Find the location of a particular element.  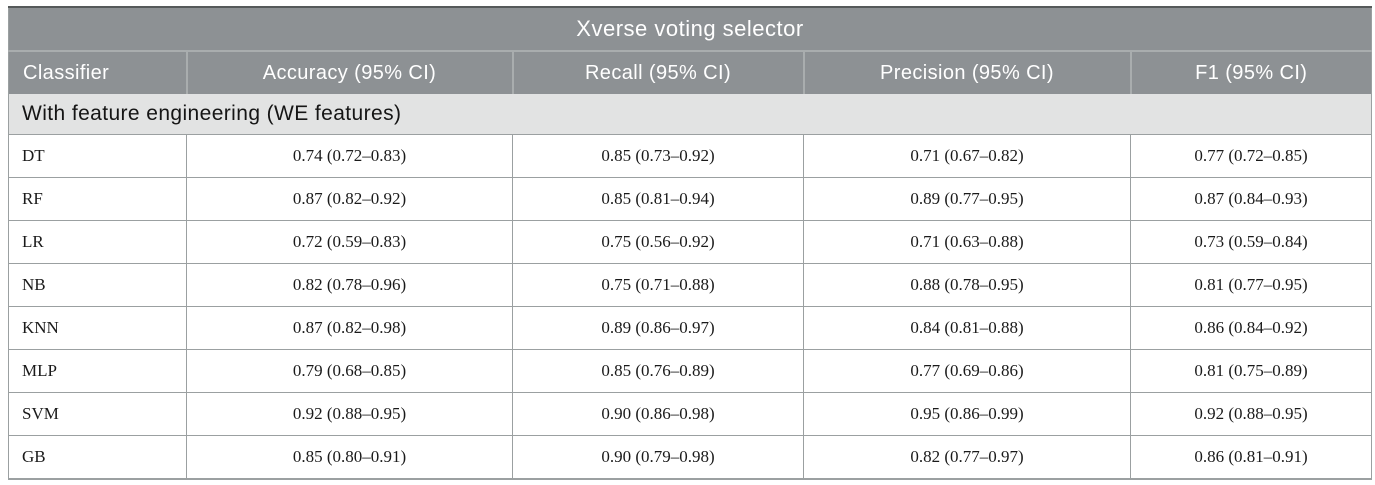

classifier-cell: LR is located at coordinates (97, 242).